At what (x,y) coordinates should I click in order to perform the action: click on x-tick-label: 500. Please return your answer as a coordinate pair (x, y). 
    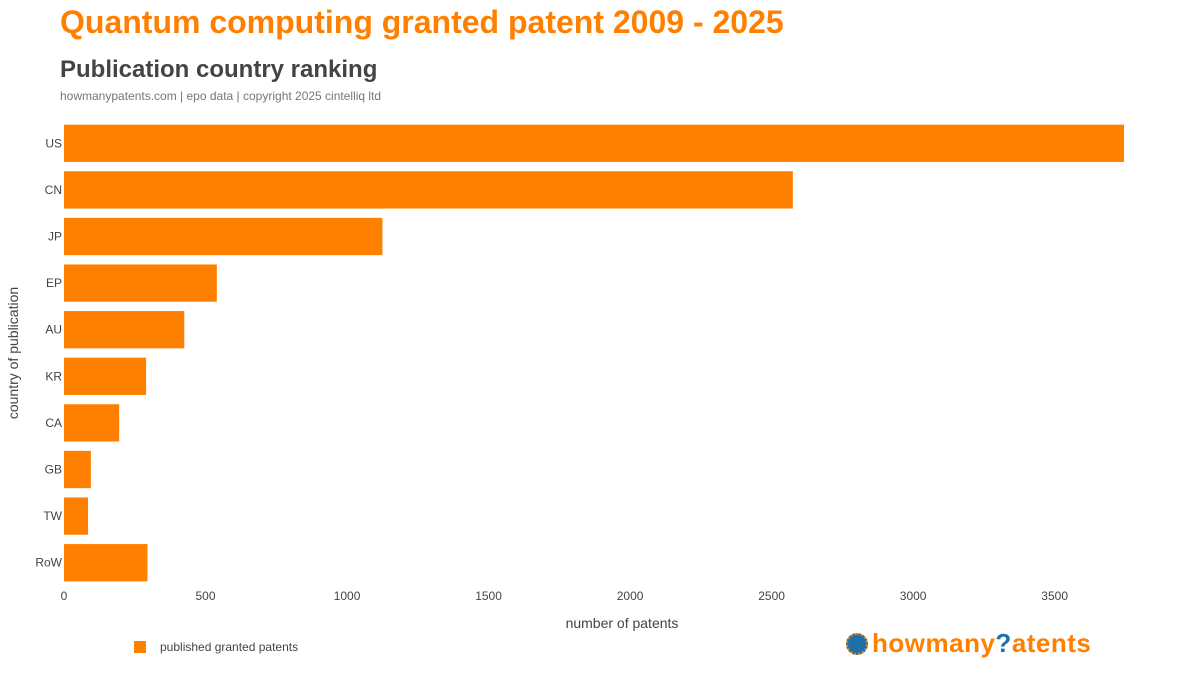
    Looking at the image, I should click on (206, 596).